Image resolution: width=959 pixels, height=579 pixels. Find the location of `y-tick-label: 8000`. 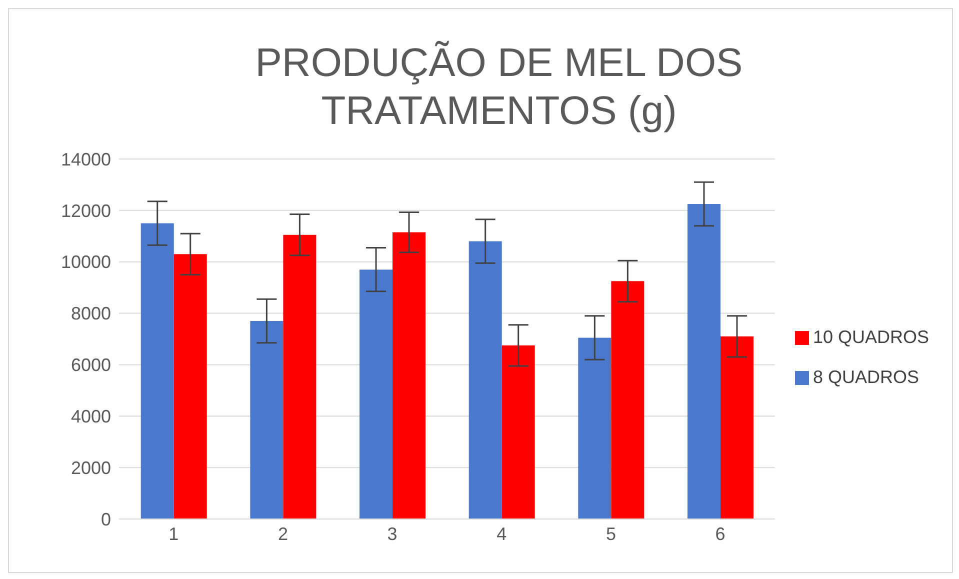

y-tick-label: 8000 is located at coordinates (90, 314).